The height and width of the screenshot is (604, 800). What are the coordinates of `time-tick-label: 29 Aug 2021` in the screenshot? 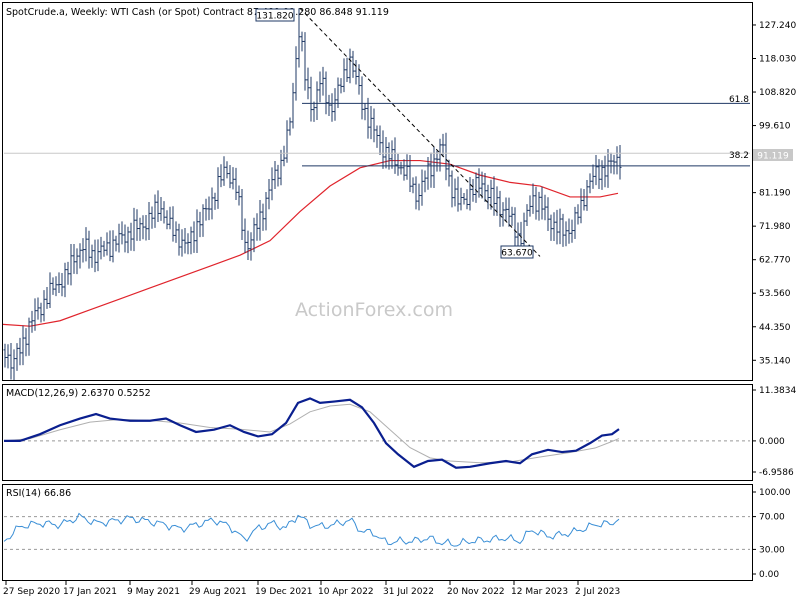 It's located at (218, 592).